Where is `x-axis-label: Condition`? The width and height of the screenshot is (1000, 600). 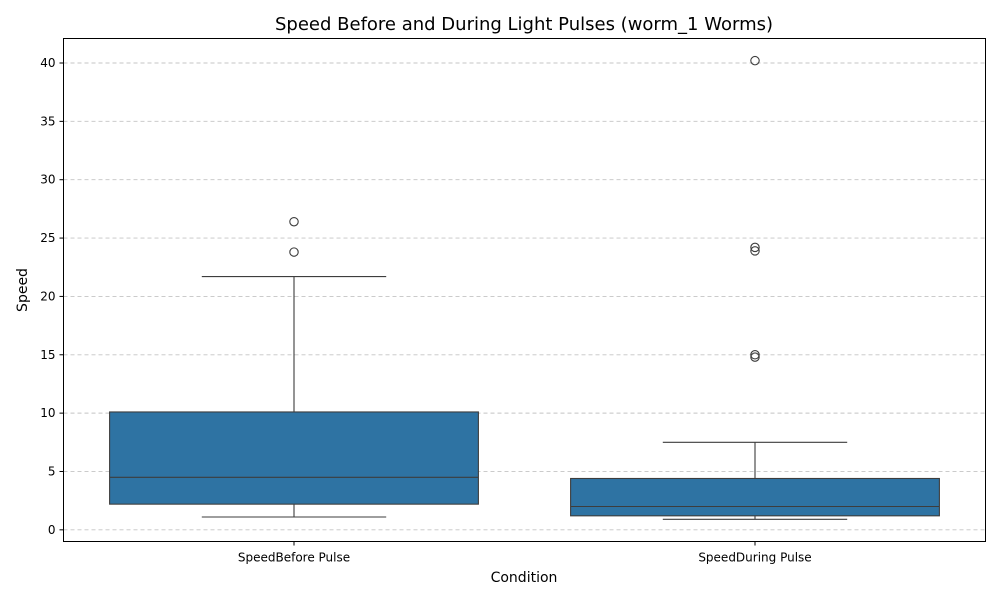 x-axis-label: Condition is located at coordinates (524, 578).